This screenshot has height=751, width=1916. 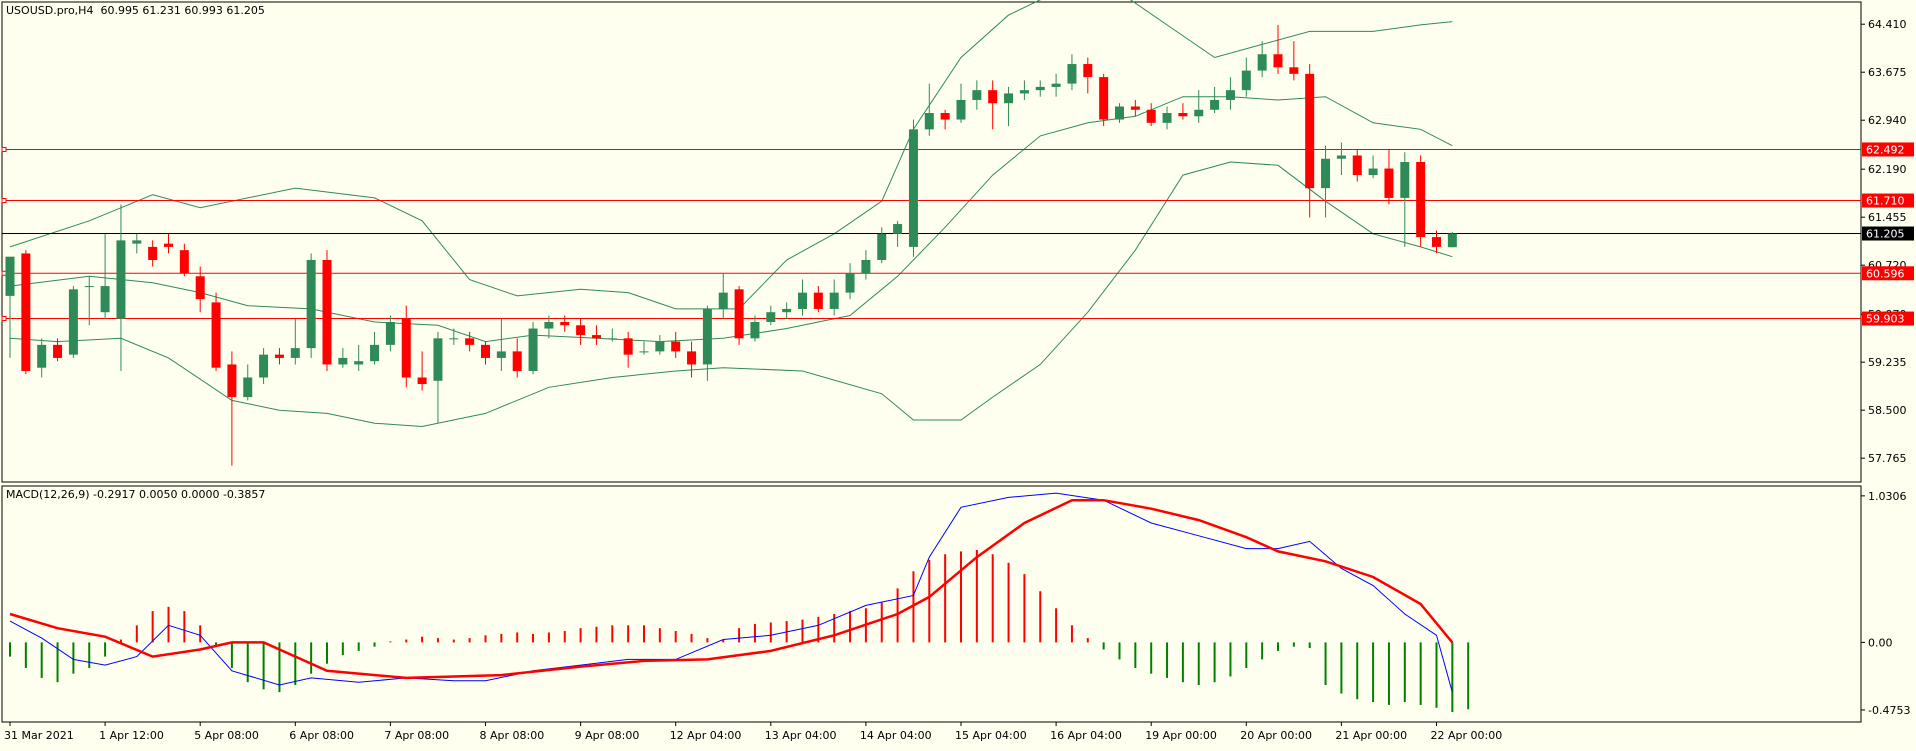 I want to click on level-price-label-2: 60.596, so click(x=1885, y=273).